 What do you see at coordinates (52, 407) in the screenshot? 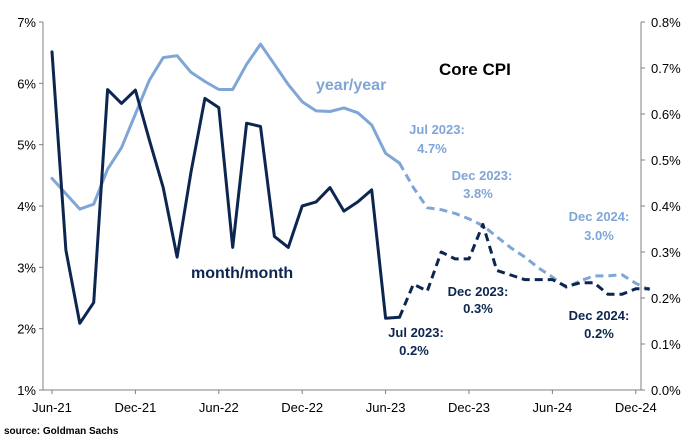
I see `x-tick-label: Jun-21` at bounding box center [52, 407].